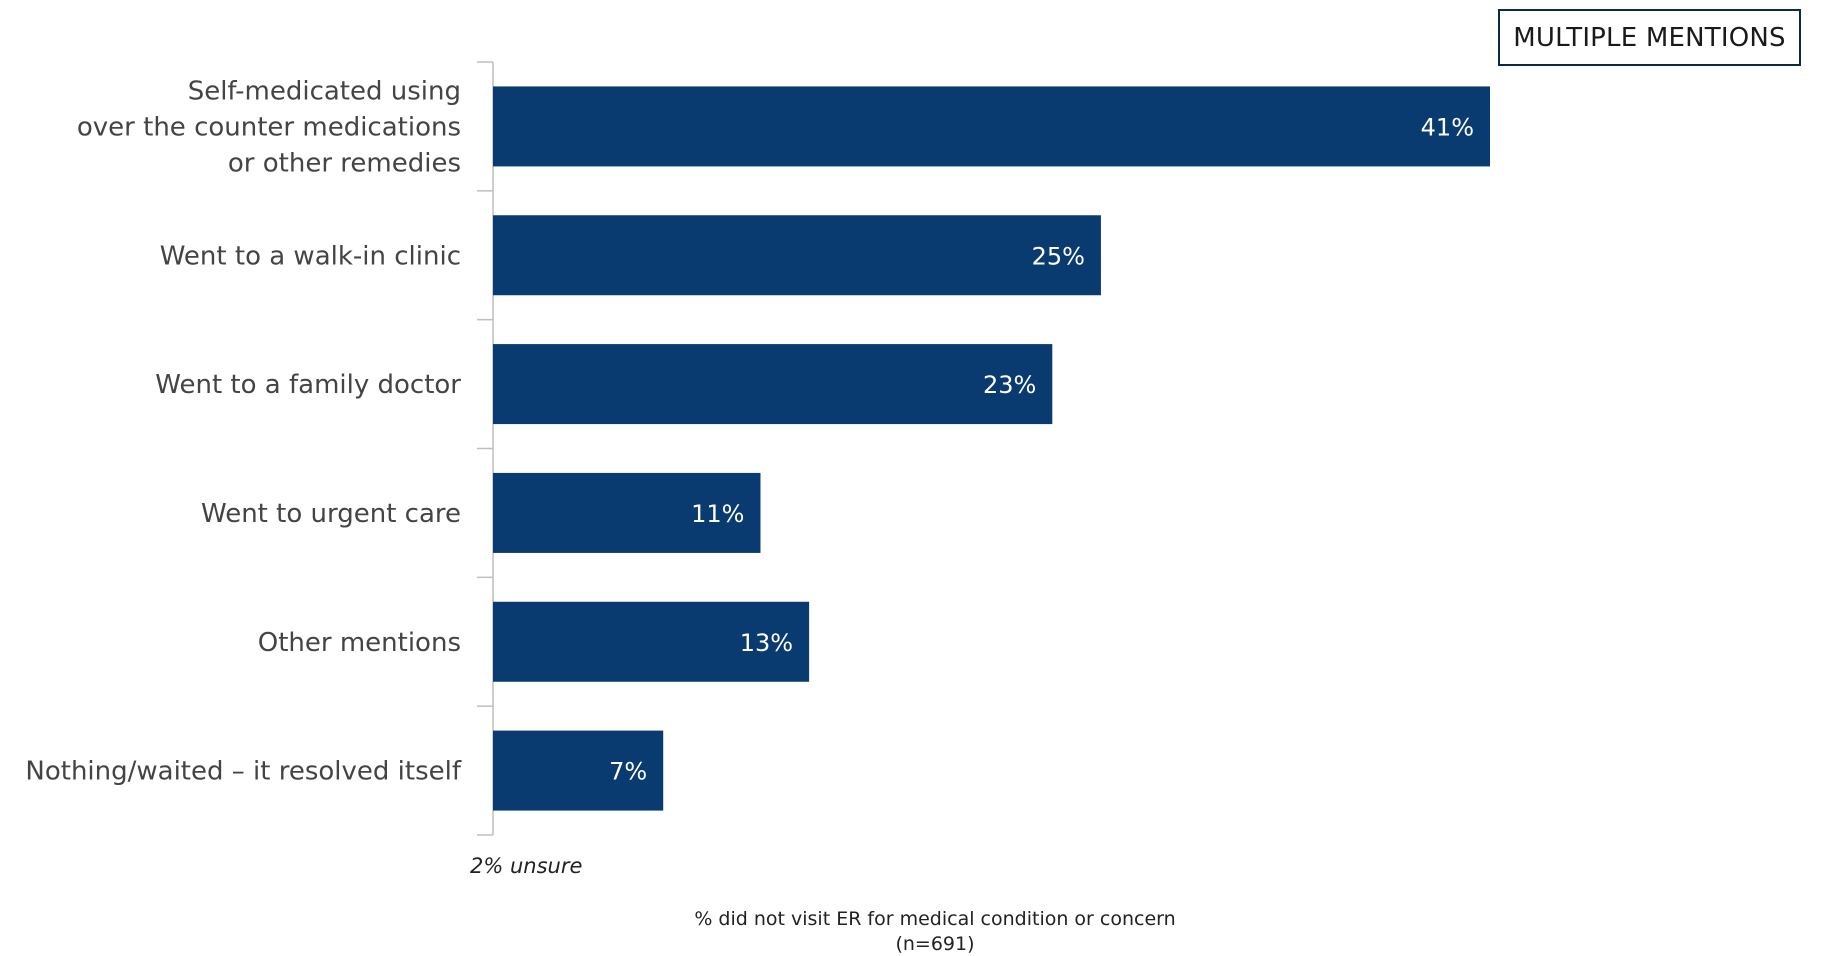  Describe the element at coordinates (766, 643) in the screenshot. I see `data-label: 13%` at that location.